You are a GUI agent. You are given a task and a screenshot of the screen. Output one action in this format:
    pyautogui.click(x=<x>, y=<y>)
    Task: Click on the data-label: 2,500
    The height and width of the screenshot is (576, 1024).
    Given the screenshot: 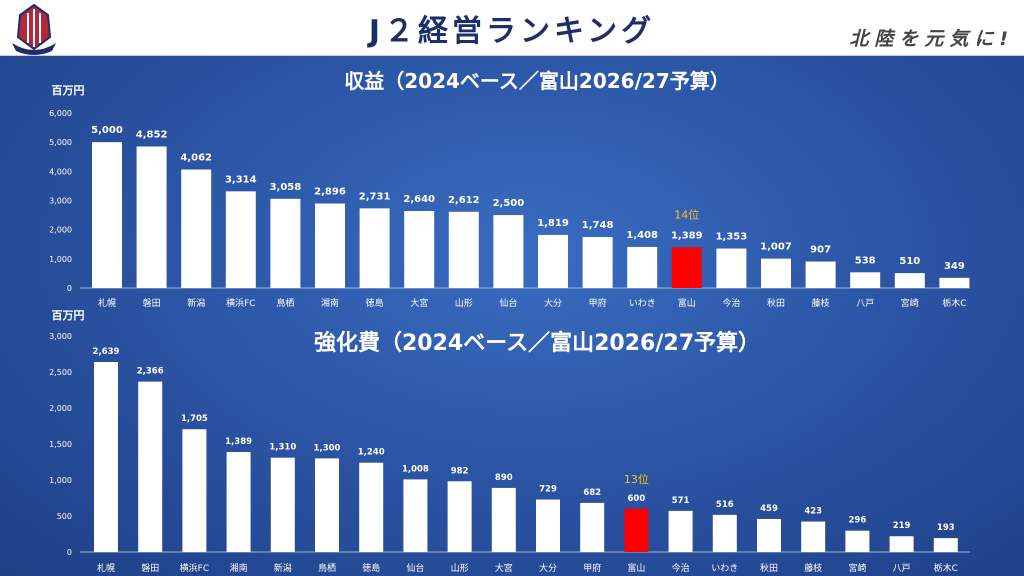 What is the action you would take?
    pyautogui.click(x=509, y=203)
    